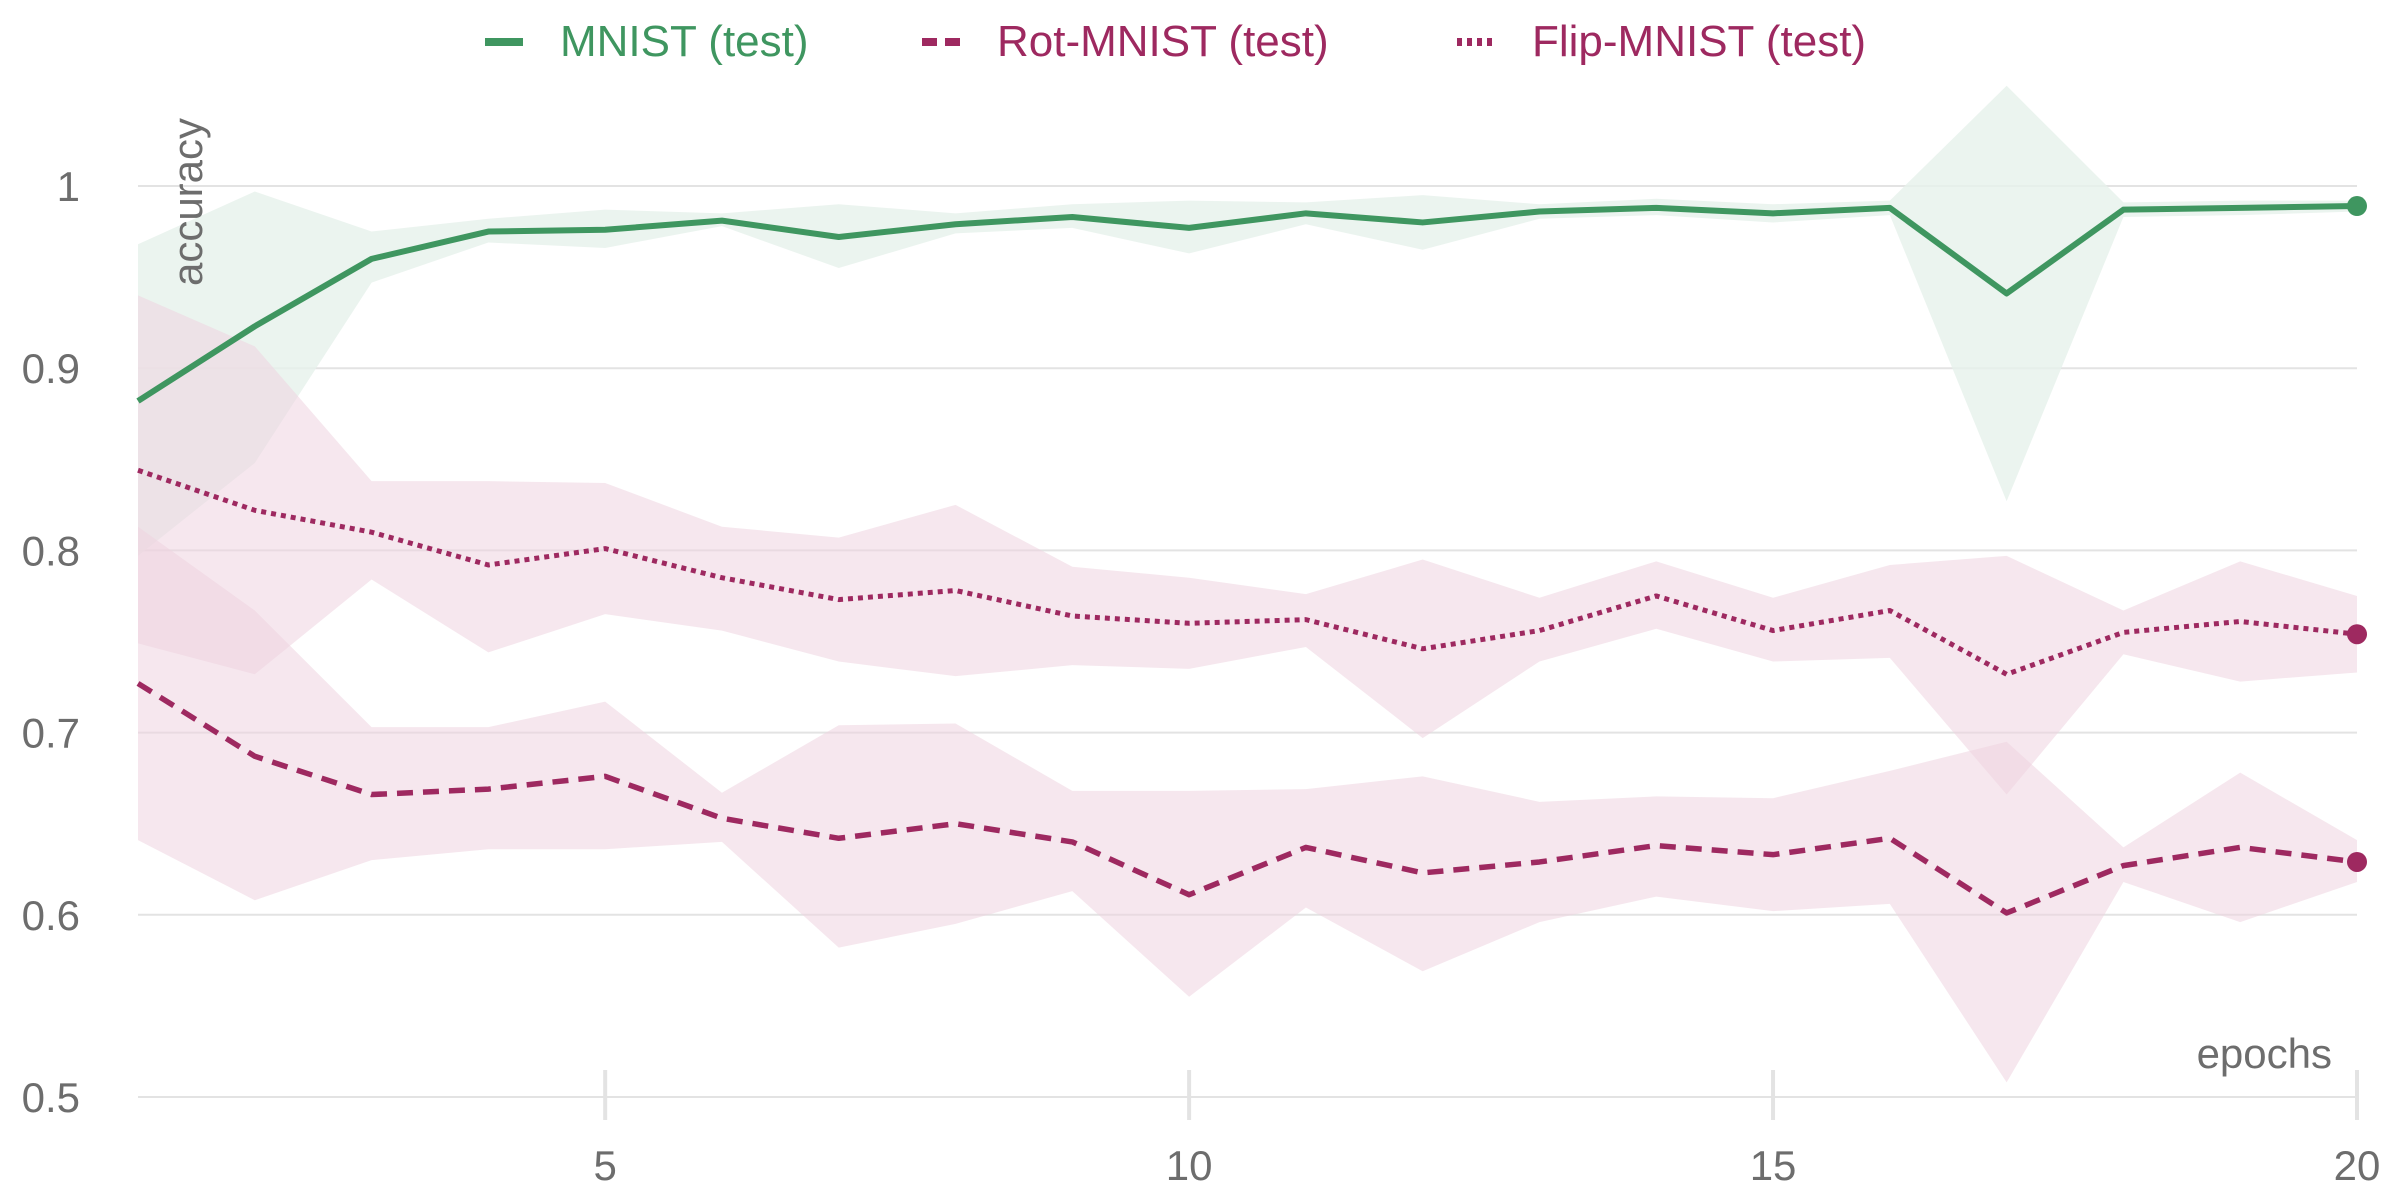 The image size is (2400, 1200). What do you see at coordinates (1773, 1165) in the screenshot?
I see `x-tick-label: 15` at bounding box center [1773, 1165].